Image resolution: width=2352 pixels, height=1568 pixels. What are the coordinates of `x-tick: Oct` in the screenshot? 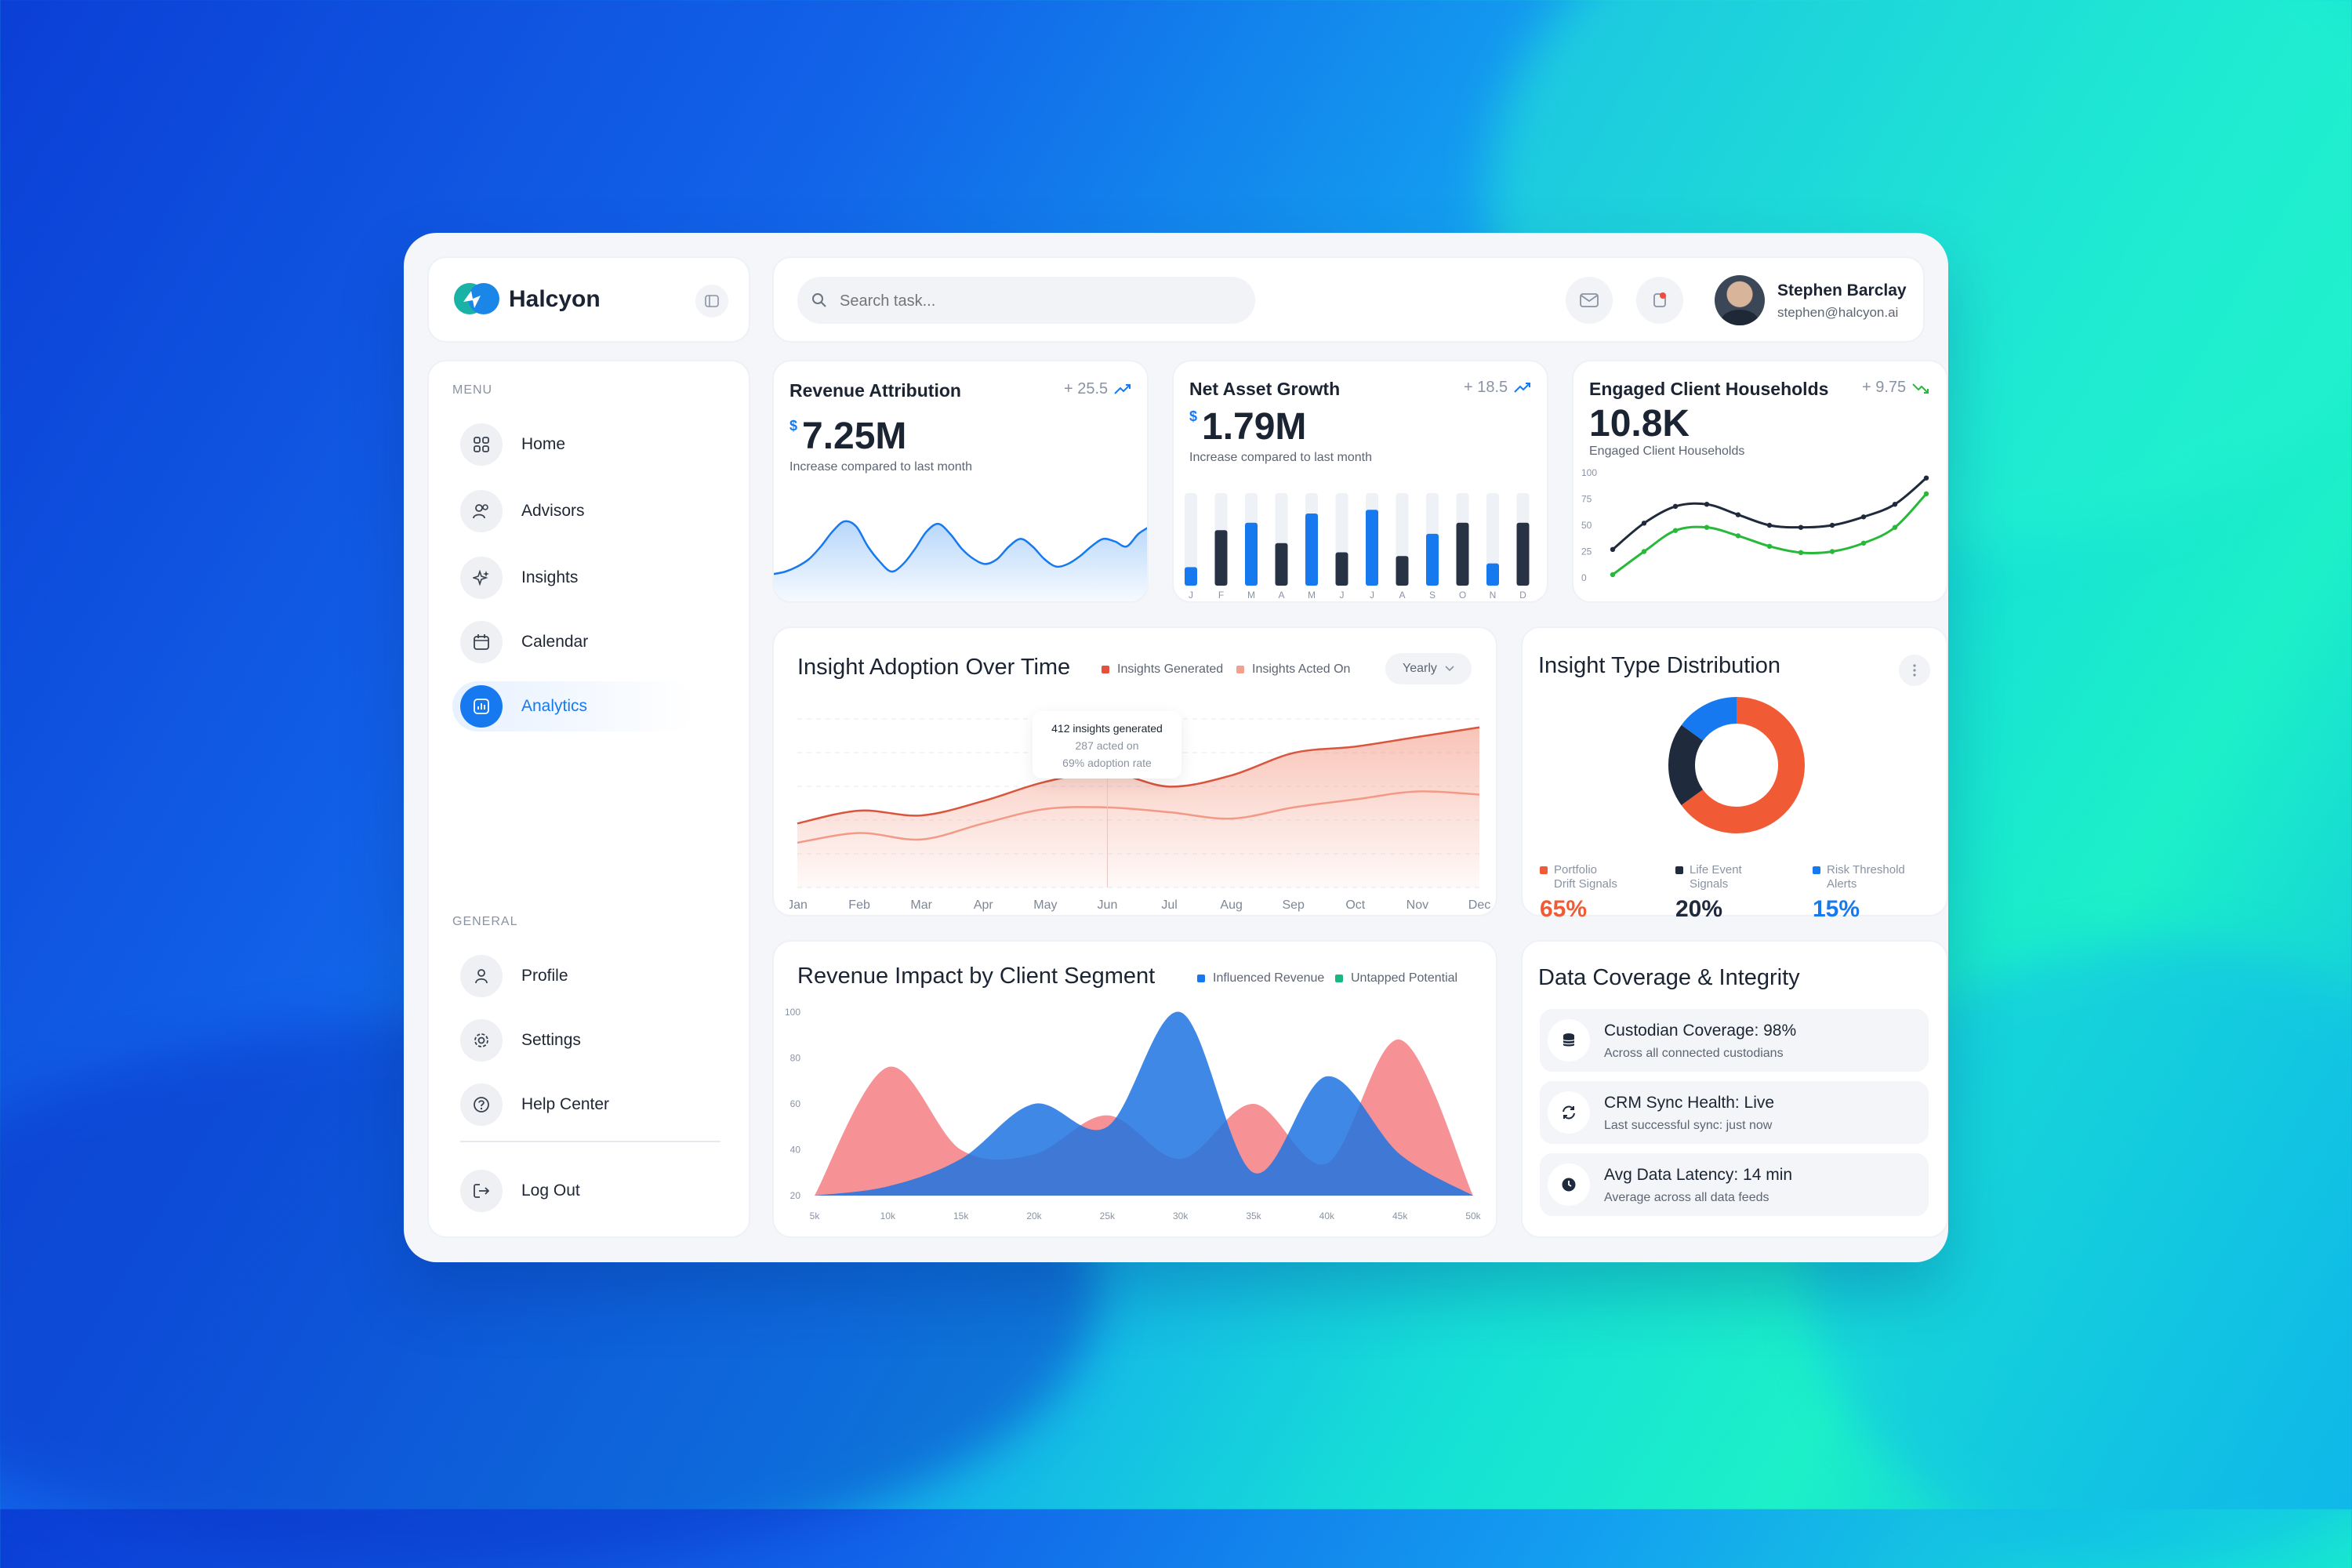 It's located at (1355, 905).